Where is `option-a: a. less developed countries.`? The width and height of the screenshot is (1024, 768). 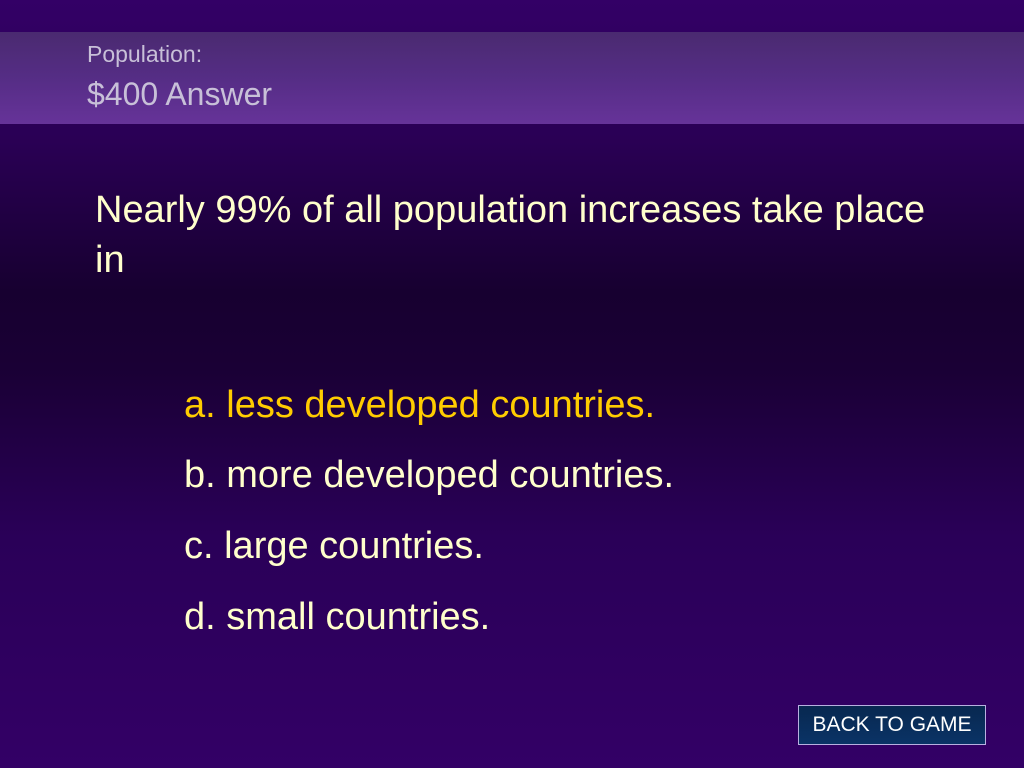
option-a: a. less developed countries. is located at coordinates (420, 405).